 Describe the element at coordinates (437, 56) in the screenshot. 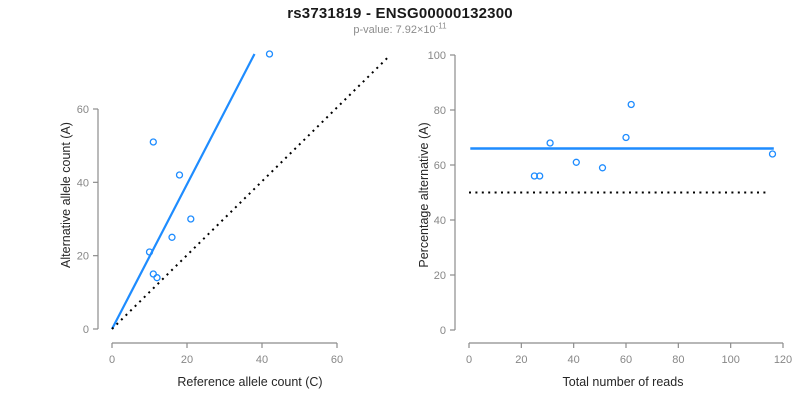

I see `y-tick-label: 100` at that location.